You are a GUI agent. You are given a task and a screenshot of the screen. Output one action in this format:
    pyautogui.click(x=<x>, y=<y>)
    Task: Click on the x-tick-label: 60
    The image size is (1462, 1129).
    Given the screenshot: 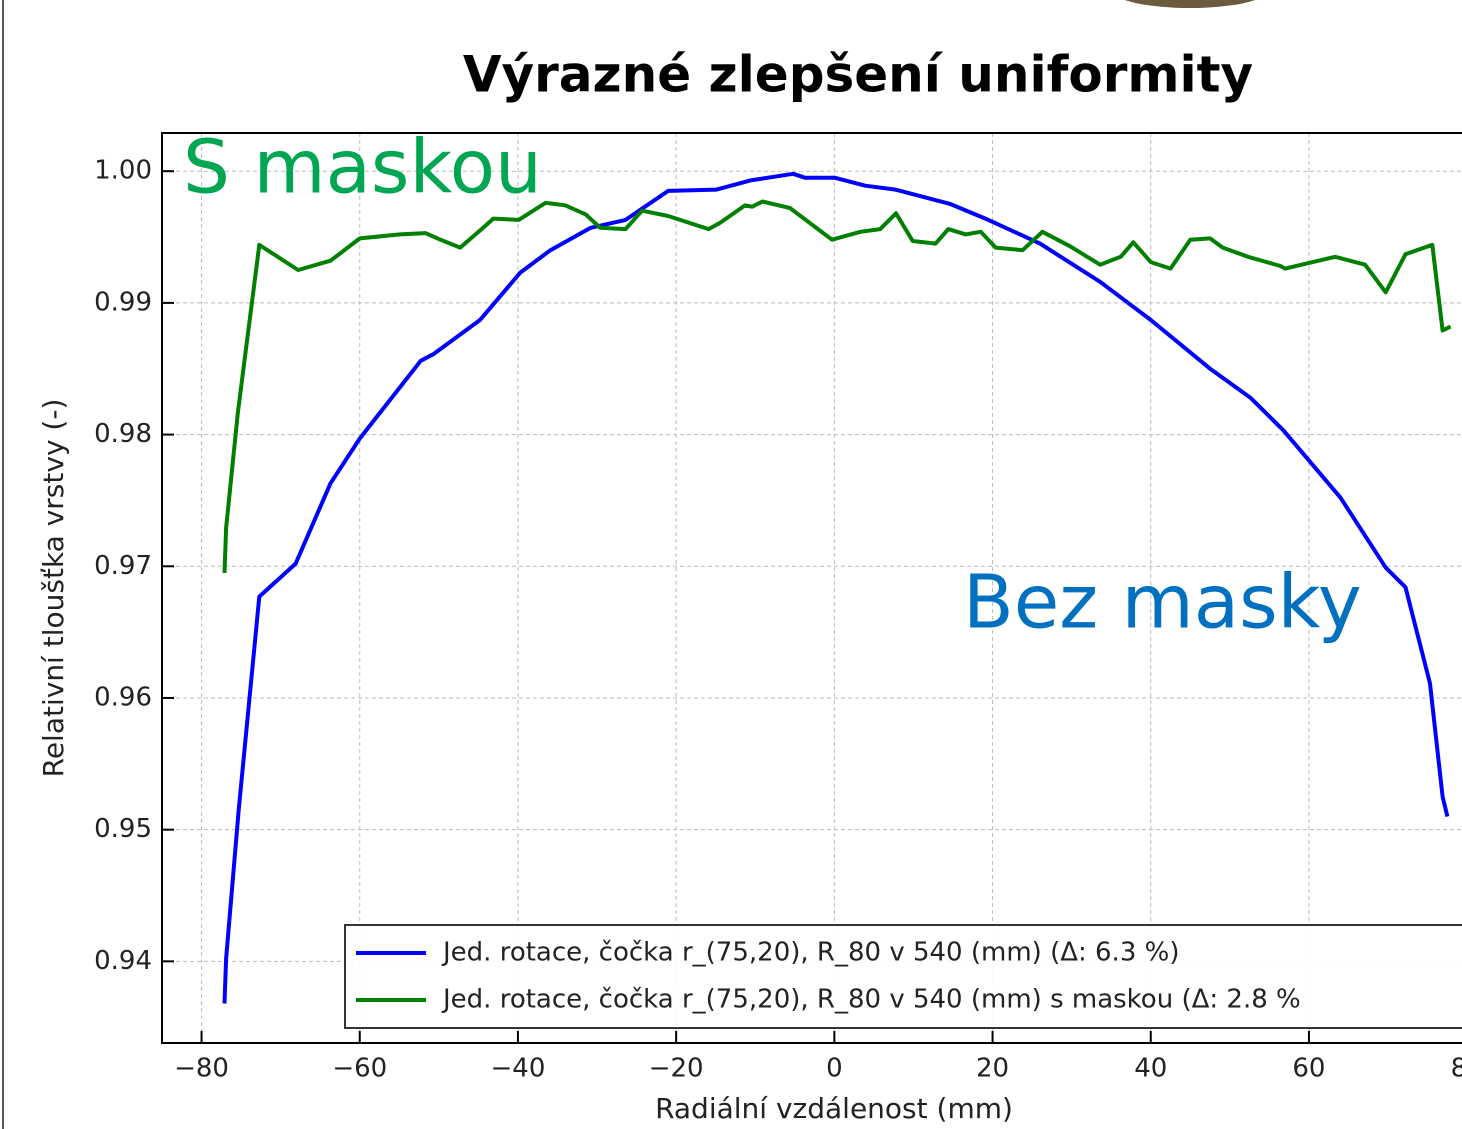 What is the action you would take?
    pyautogui.click(x=1308, y=1069)
    